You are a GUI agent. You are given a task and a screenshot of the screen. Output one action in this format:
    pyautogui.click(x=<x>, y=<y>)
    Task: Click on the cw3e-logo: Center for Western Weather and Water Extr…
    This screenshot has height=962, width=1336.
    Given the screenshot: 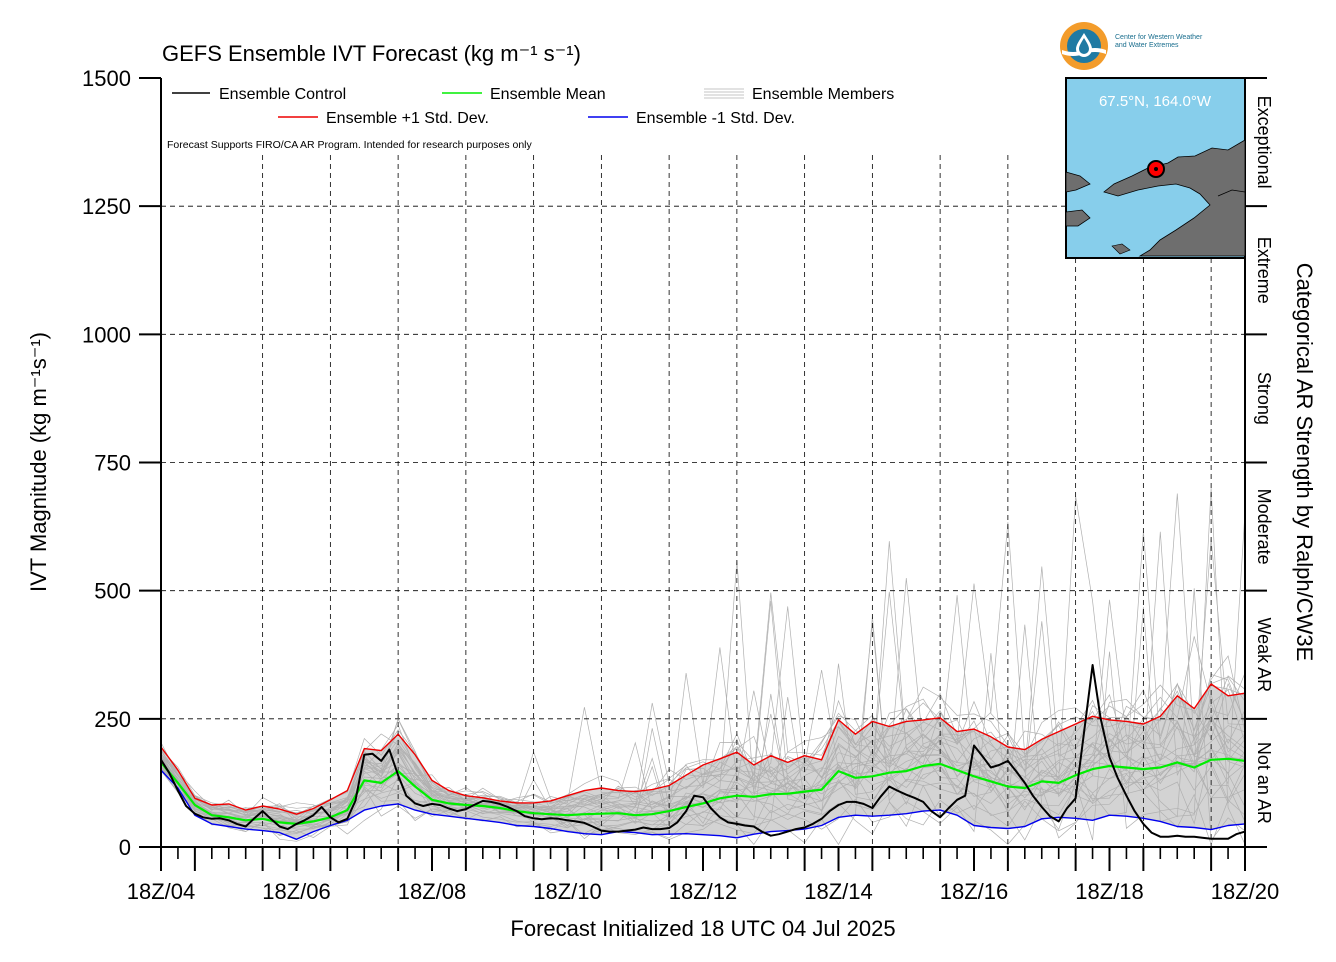 What is the action you would take?
    pyautogui.click(x=1148, y=46)
    